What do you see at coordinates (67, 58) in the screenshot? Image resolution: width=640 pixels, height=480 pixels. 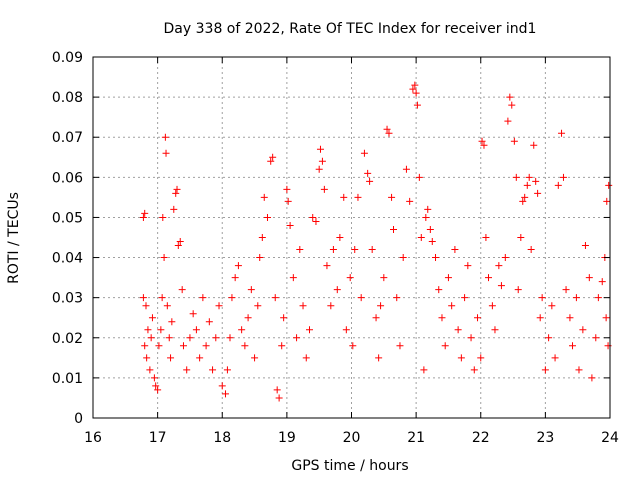 I see `y-tick-label: 0.09` at bounding box center [67, 58].